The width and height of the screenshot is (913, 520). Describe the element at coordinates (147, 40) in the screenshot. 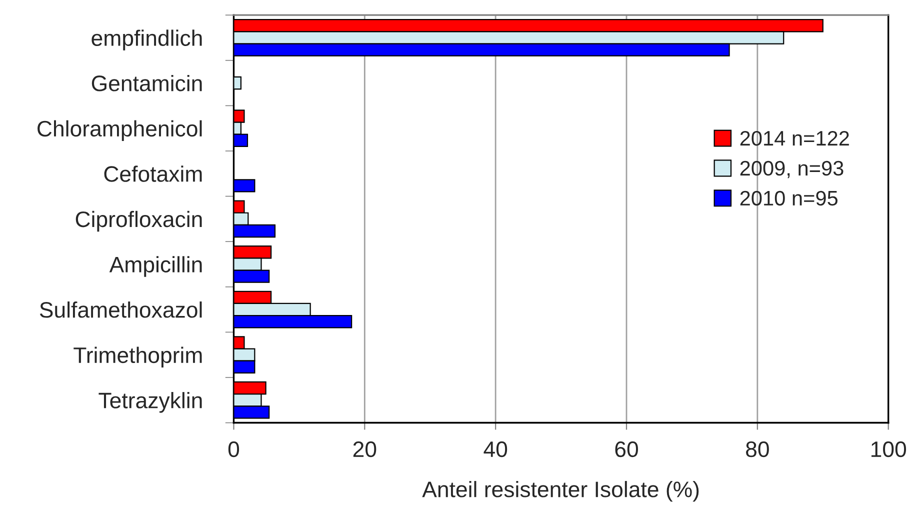

I see `y-tick-label: empfindlich` at that location.